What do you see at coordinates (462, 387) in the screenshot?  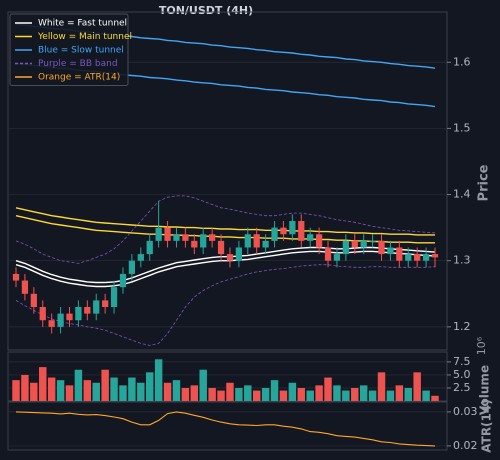 I see `y-tick-label: 2.5` at bounding box center [462, 387].